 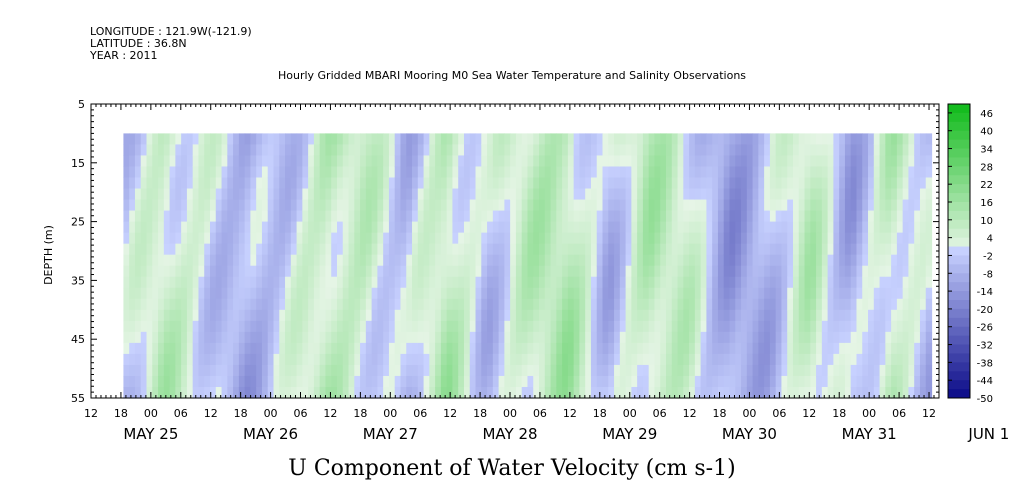 What do you see at coordinates (151, 413) in the screenshot?
I see `x-tick-label: 00` at bounding box center [151, 413].